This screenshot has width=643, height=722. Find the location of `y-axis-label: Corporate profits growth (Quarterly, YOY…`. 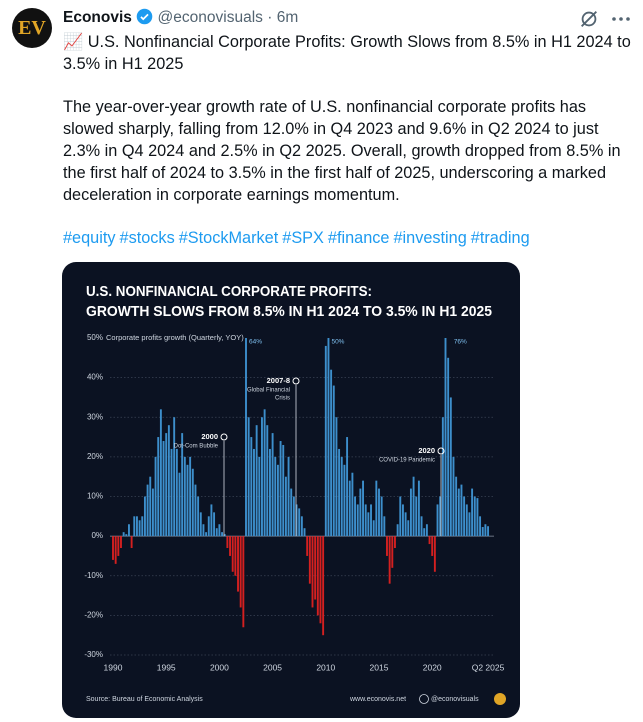

y-axis-label: Corporate profits growth (Quarterly, YOY… is located at coordinates (175, 337).